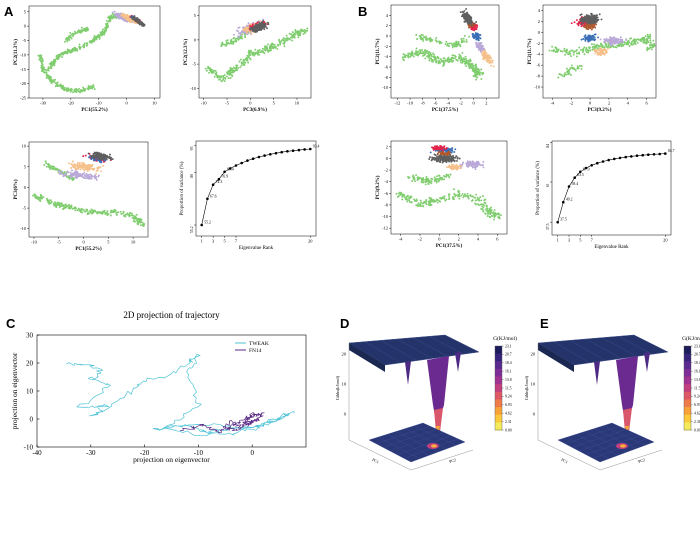 The image size is (700, 546). Describe the element at coordinates (538, 54) in the screenshot. I see `y-tick-label: -4` at that location.